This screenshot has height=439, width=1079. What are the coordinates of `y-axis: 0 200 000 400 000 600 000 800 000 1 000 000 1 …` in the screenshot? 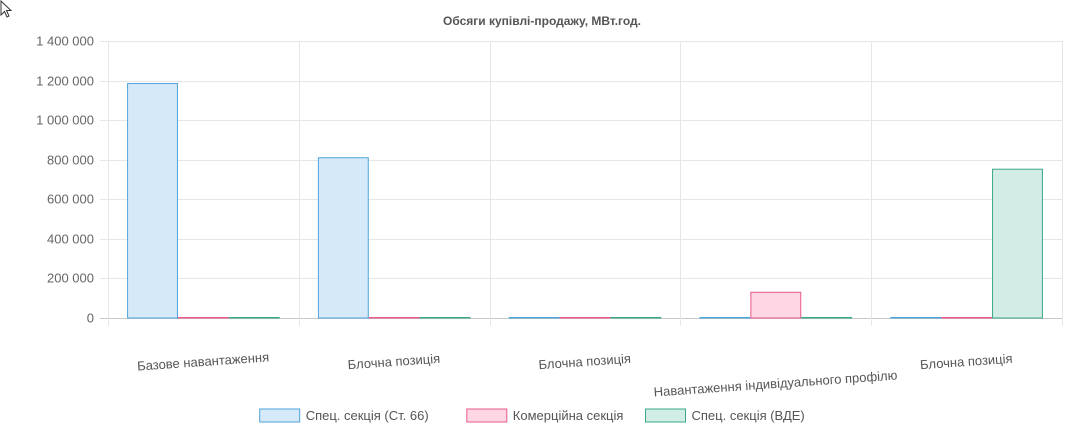 It's located at (65, 180).